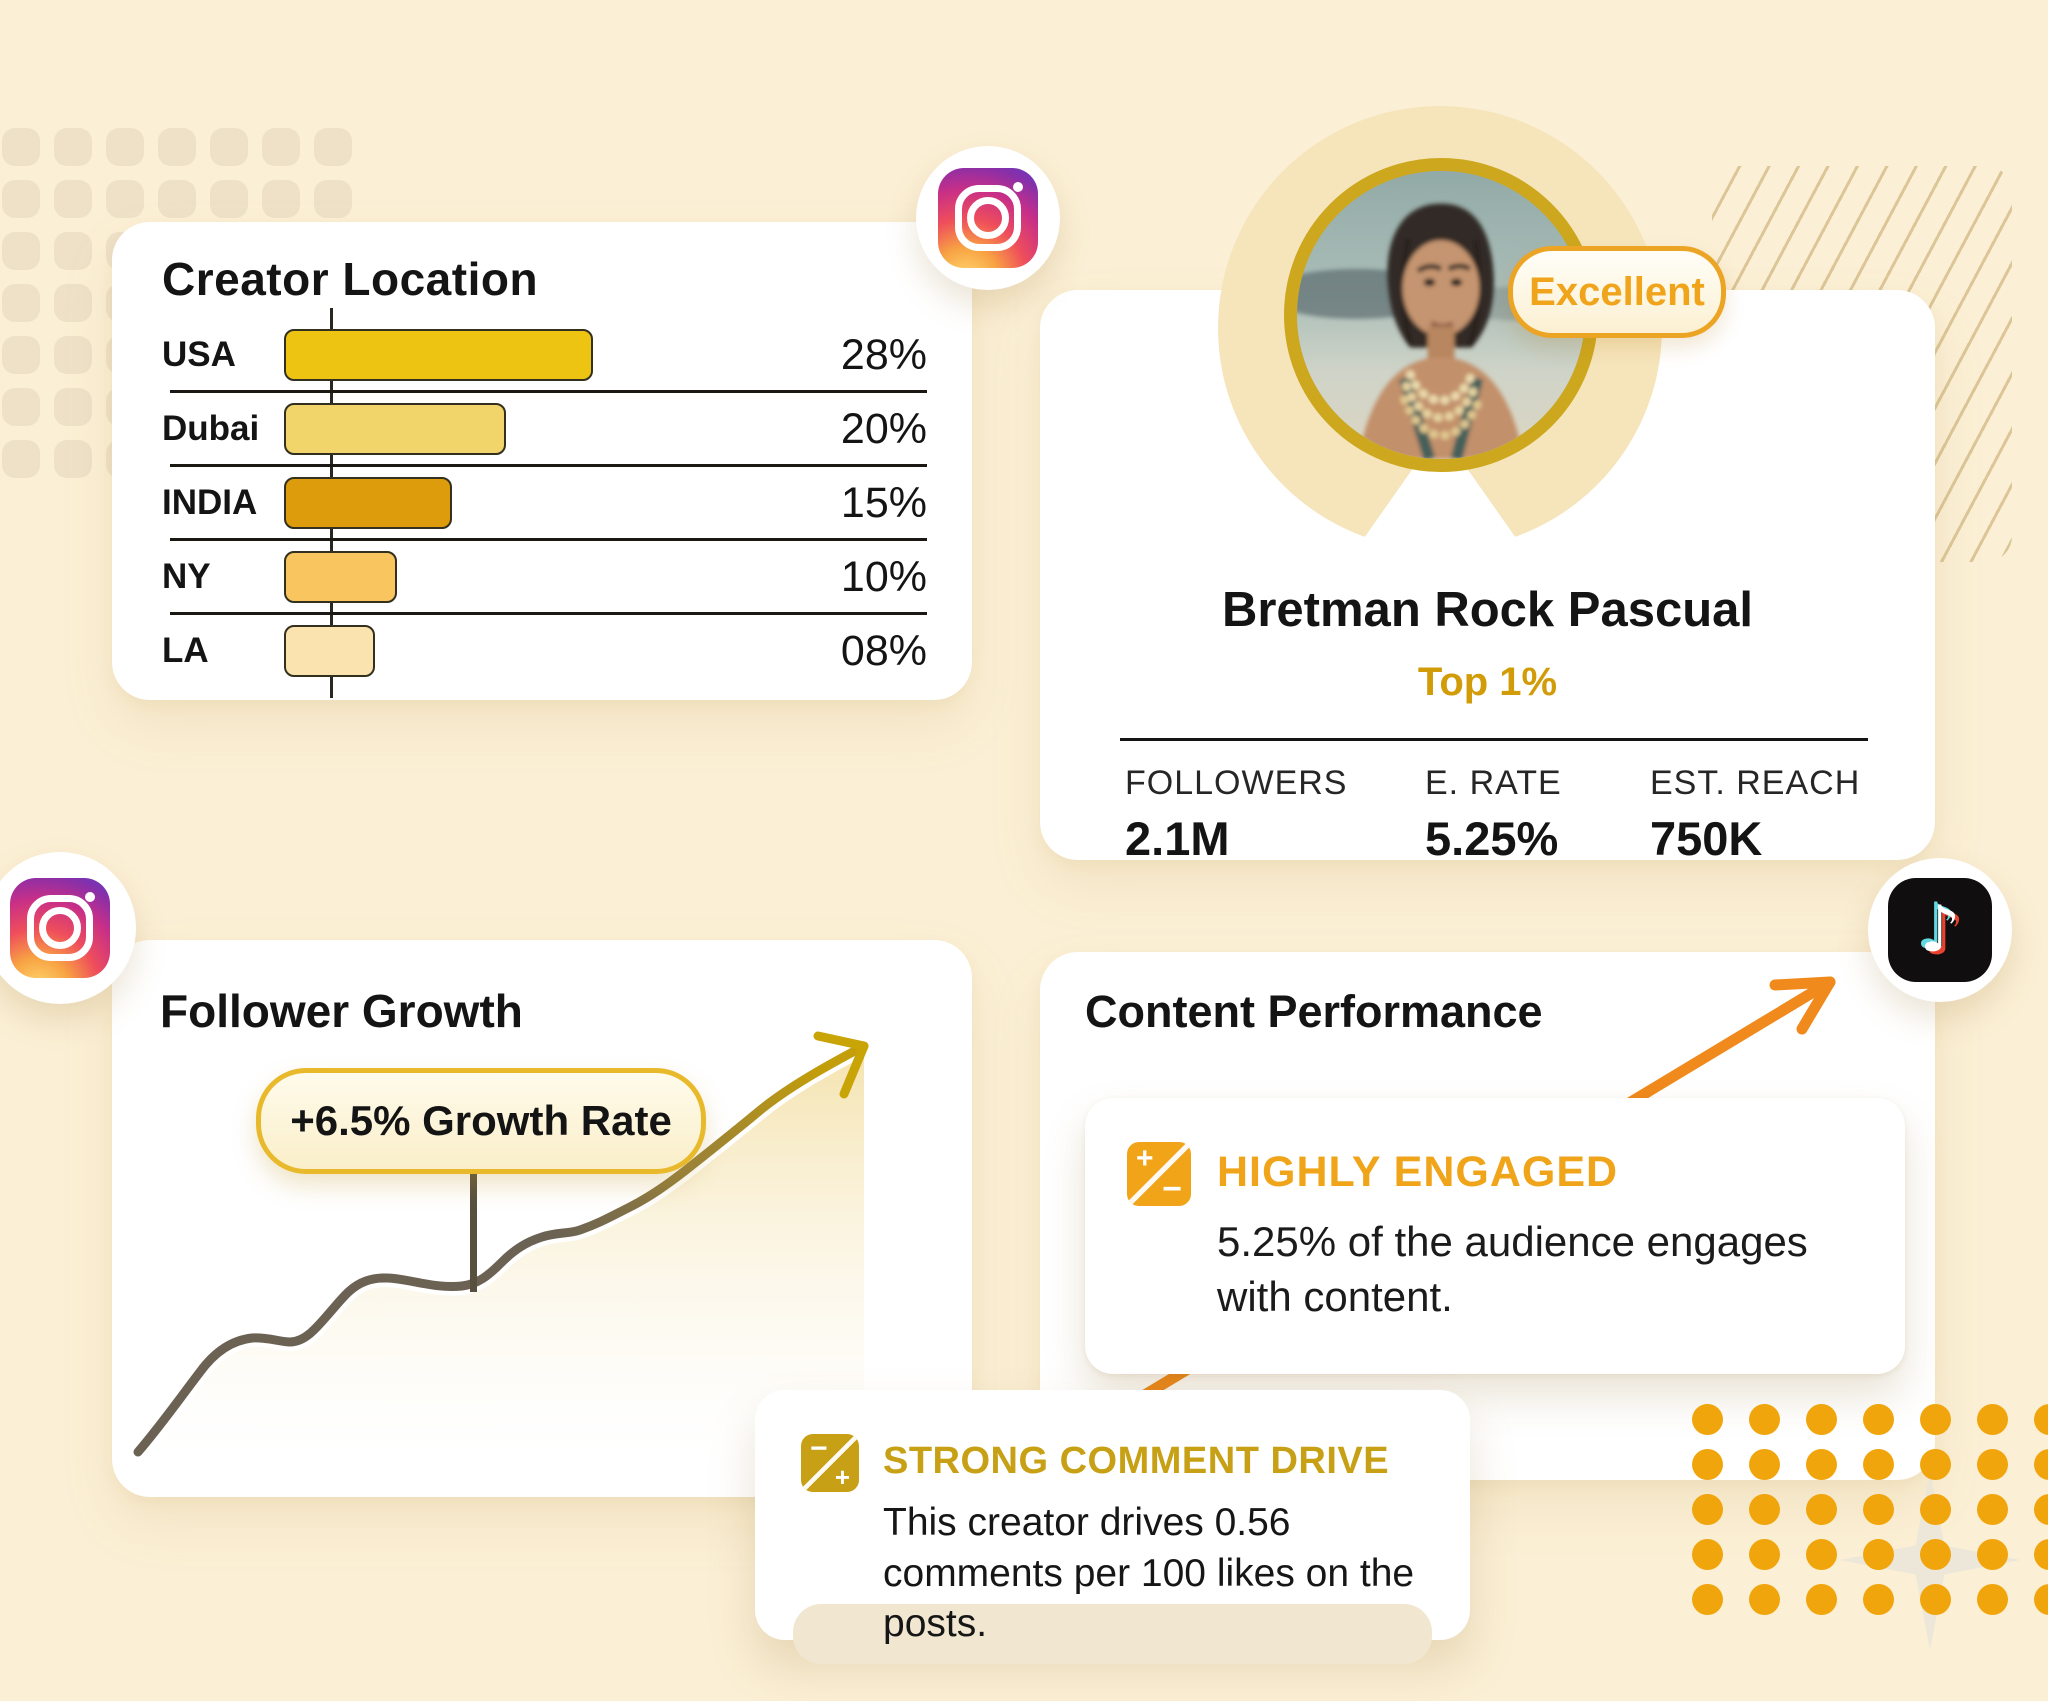 This screenshot has width=2048, height=1701. What do you see at coordinates (341, 1011) in the screenshot?
I see `follower-growth-title: Follower Growth` at bounding box center [341, 1011].